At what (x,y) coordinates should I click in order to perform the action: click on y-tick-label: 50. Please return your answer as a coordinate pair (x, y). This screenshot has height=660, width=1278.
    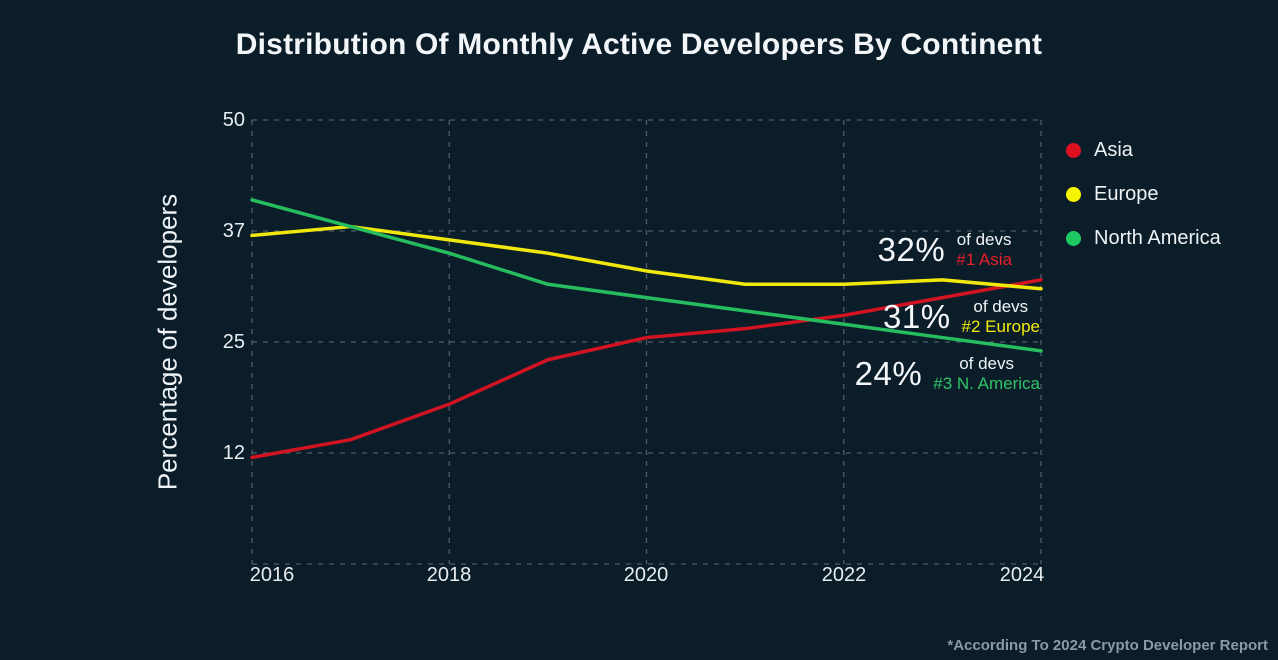
    Looking at the image, I should click on (233, 120).